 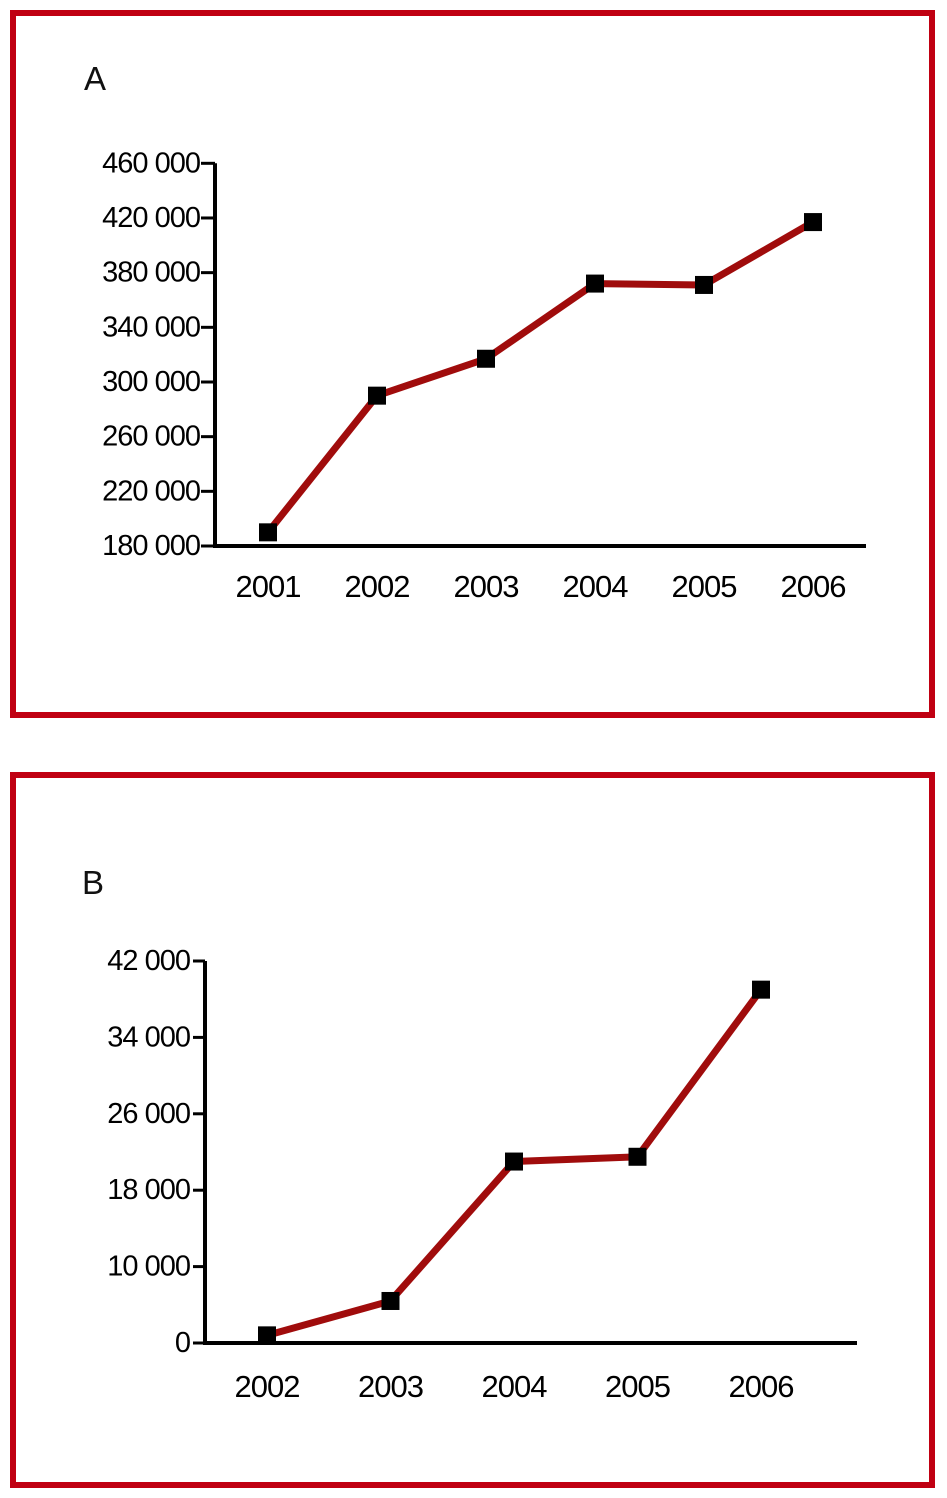 What do you see at coordinates (151, 273) in the screenshot?
I see `y-tick-label: 380 000` at bounding box center [151, 273].